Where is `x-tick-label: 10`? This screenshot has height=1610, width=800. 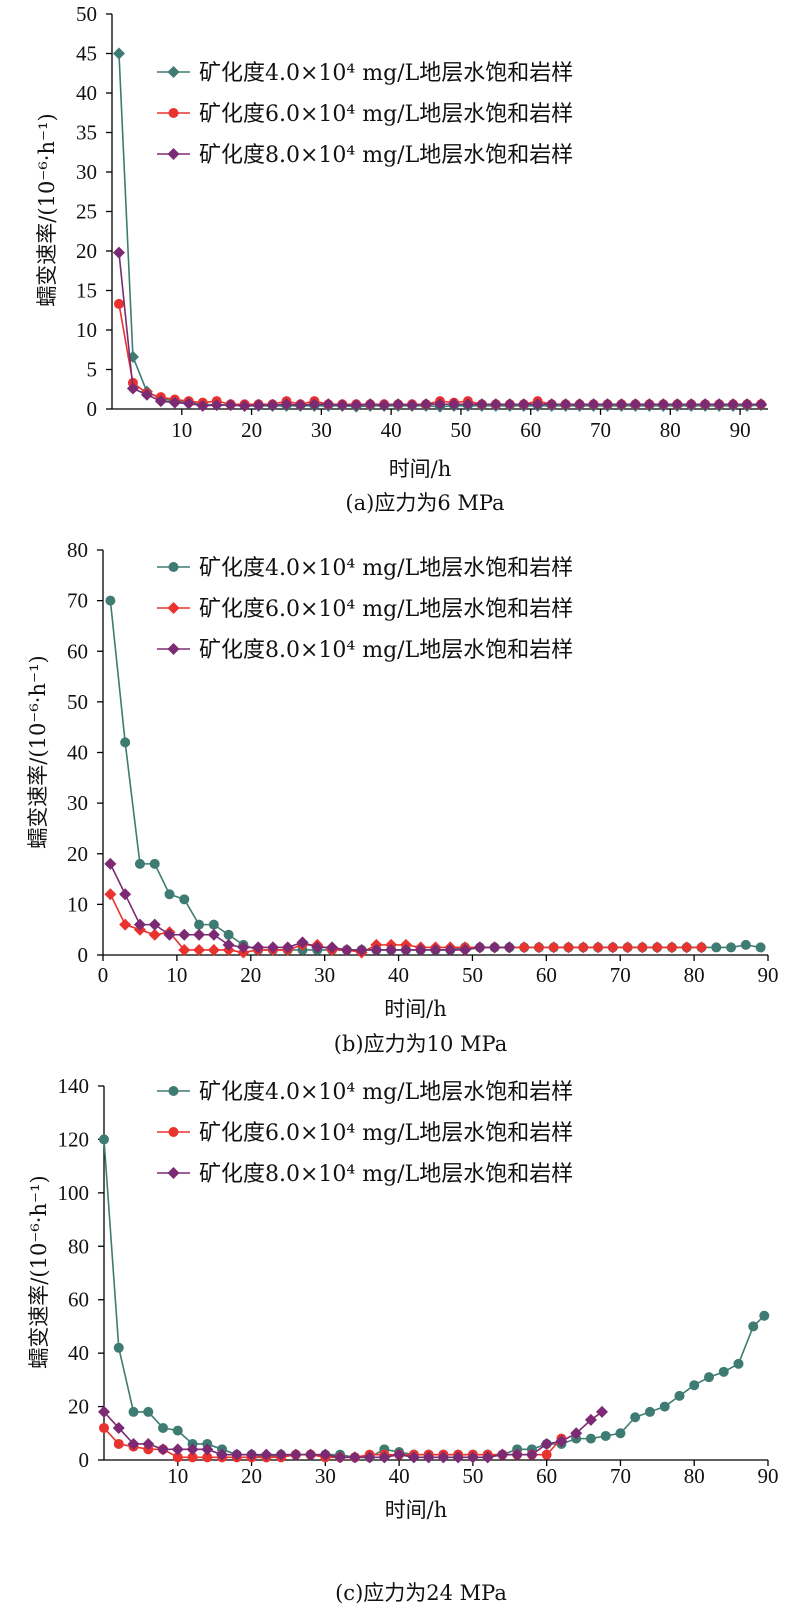 x-tick-label: 10 is located at coordinates (181, 430).